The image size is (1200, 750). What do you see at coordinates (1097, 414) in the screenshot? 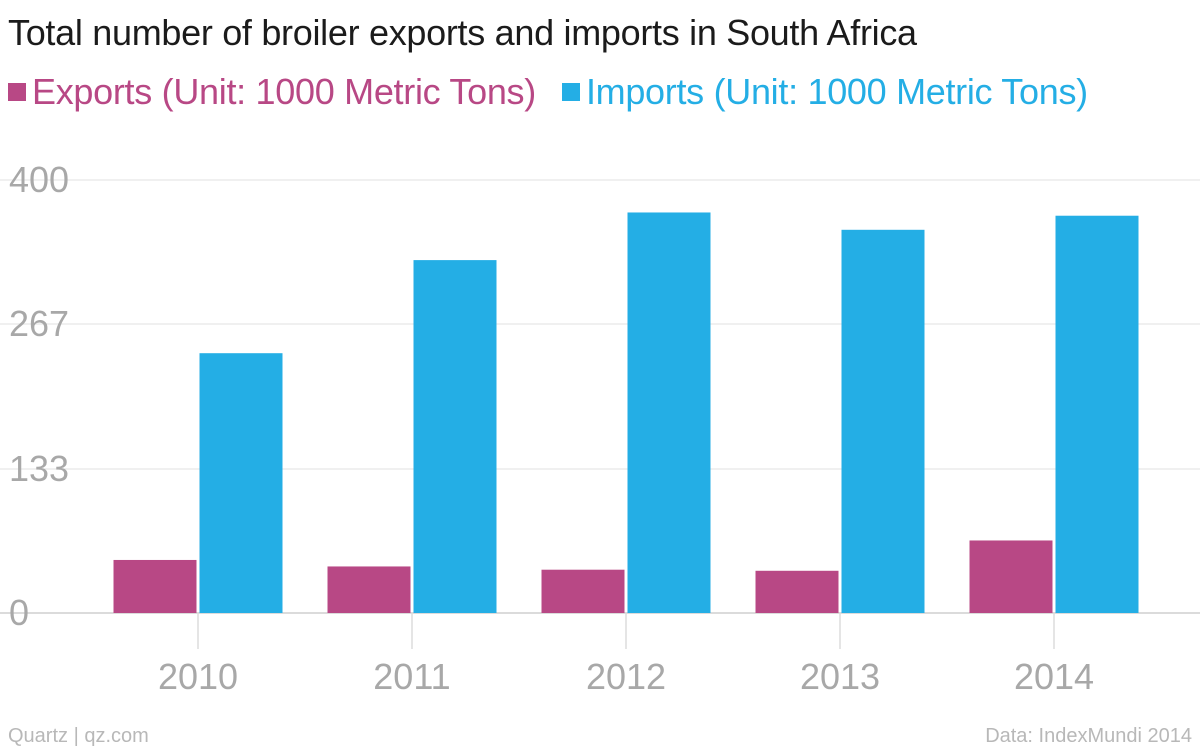
I see `imports-bar-2014` at bounding box center [1097, 414].